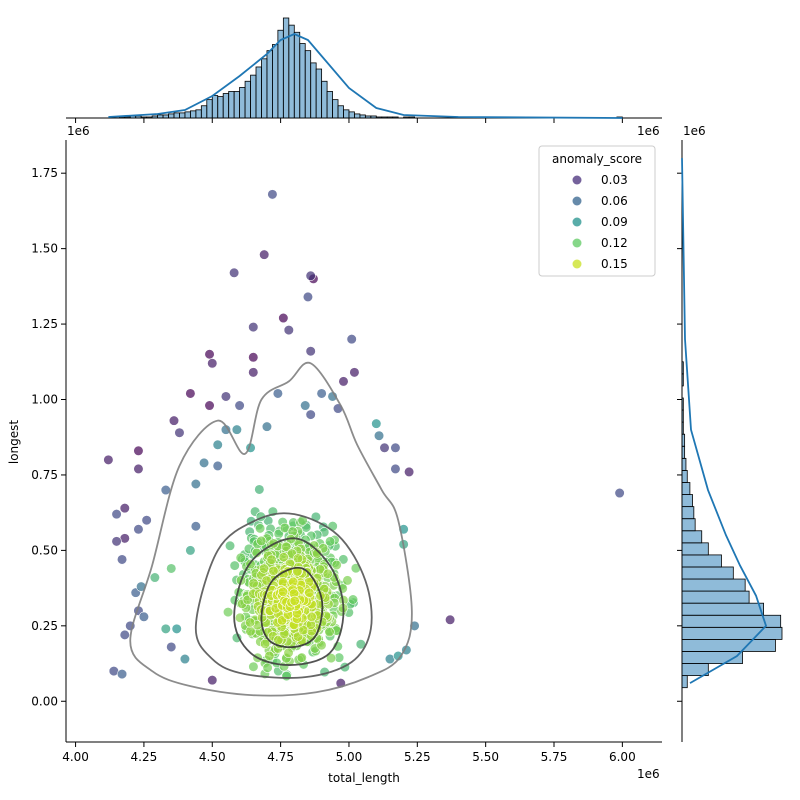 This screenshot has width=800, height=800. I want to click on x-tick-label: 4.00, so click(75, 757).